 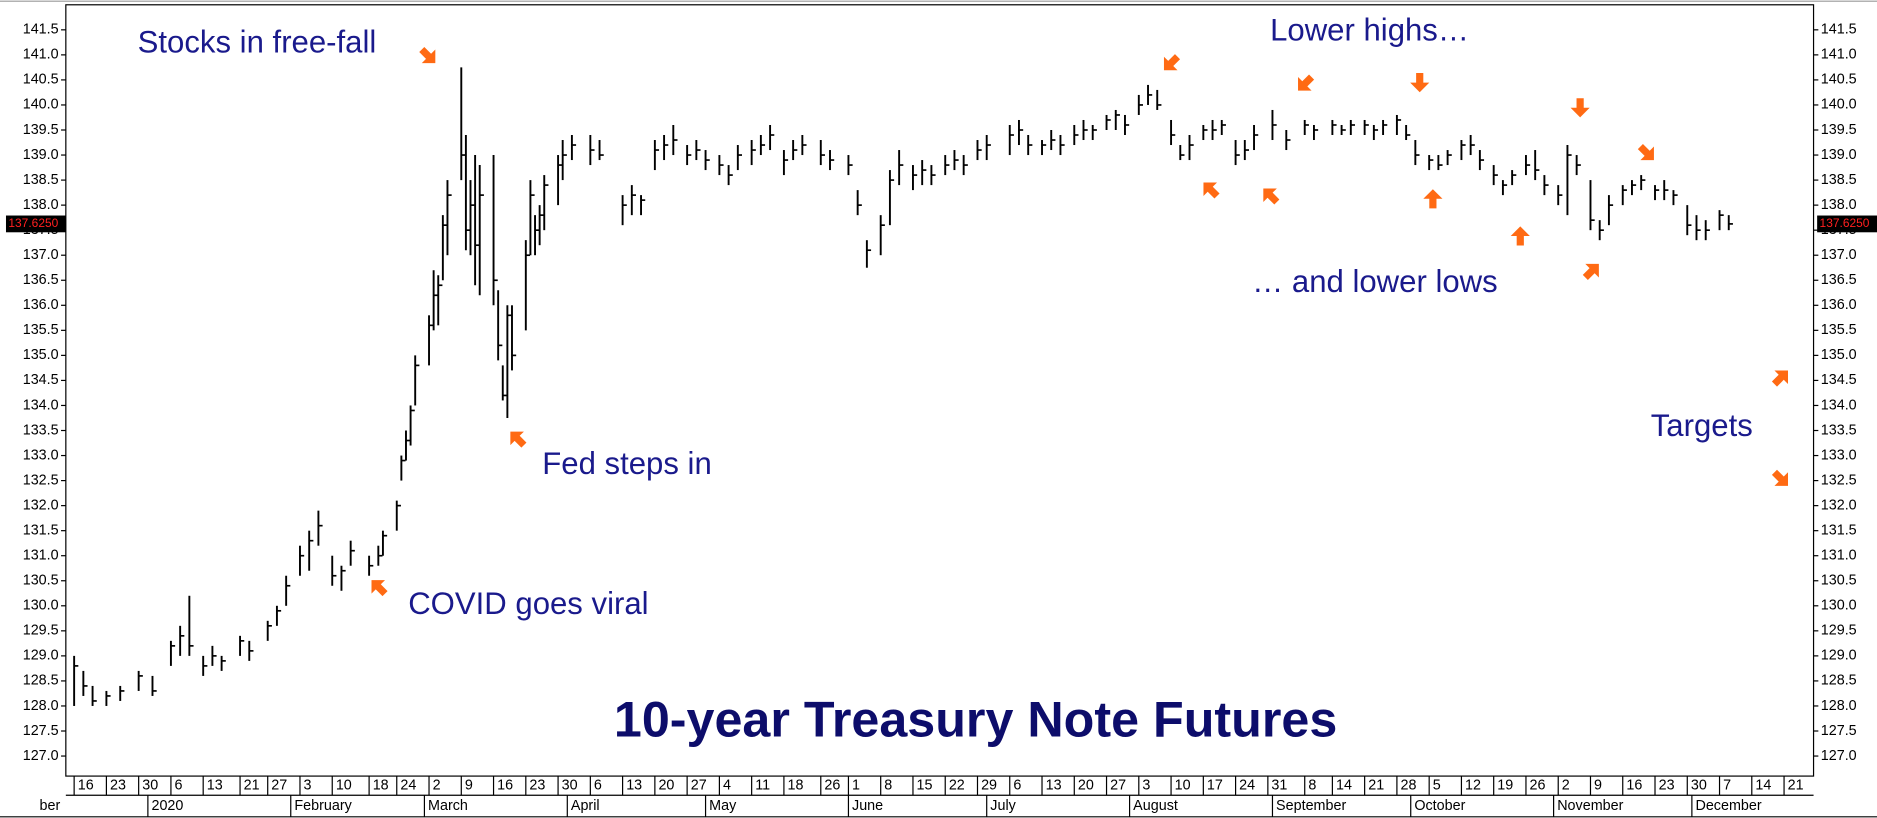 What do you see at coordinates (1839, 631) in the screenshot?
I see `y-tick-label-right: 129.5` at bounding box center [1839, 631].